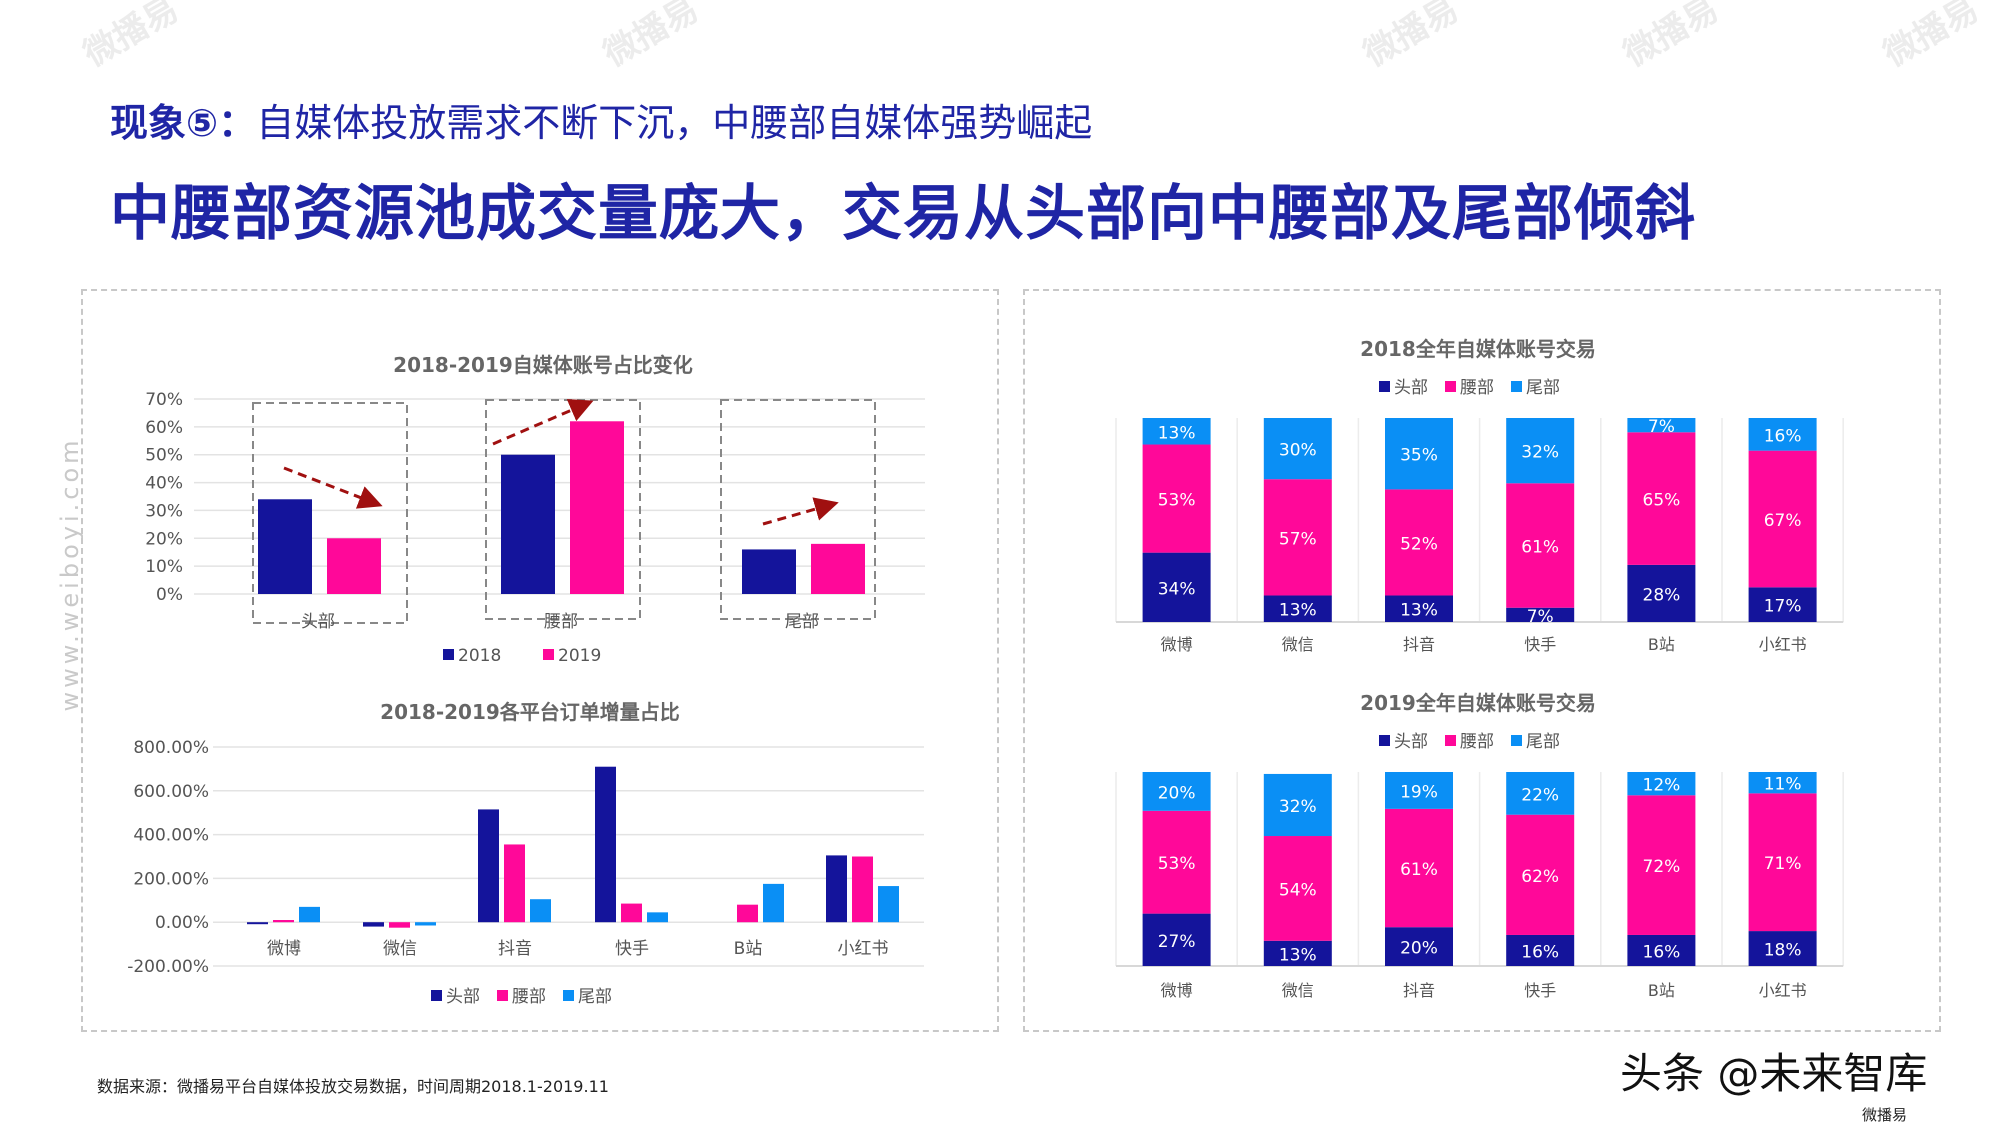  What do you see at coordinates (1783, 607) in the screenshot?
I see `data-label: 17%` at bounding box center [1783, 607].